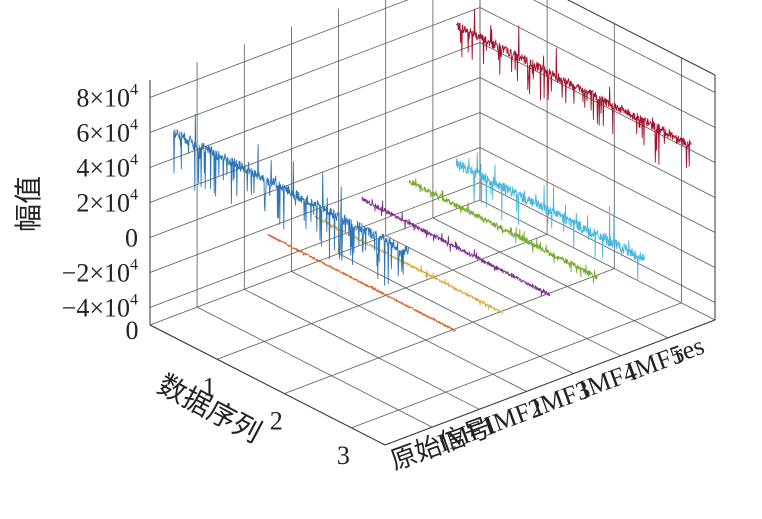 Image resolution: width=762 pixels, height=519 pixels. I want to click on z-axis-ticks: 8×10⁴ 6×10⁴ 4×10⁴ 2×10⁴ 0 −2×10⁴ −4×10⁴, so click(100, 202).